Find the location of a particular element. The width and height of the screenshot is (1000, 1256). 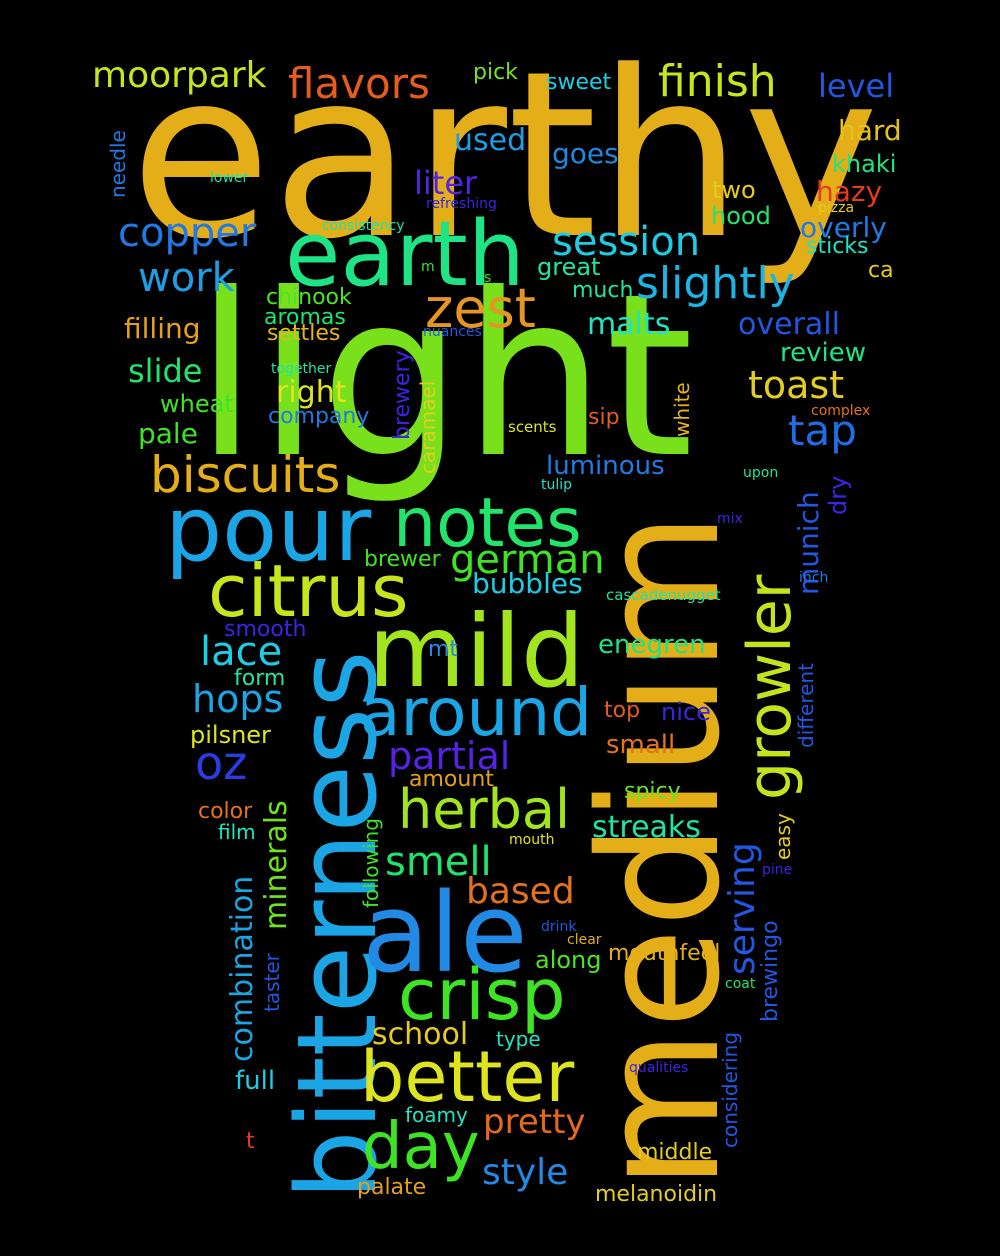

word-chinook: chinook is located at coordinates (309, 297).